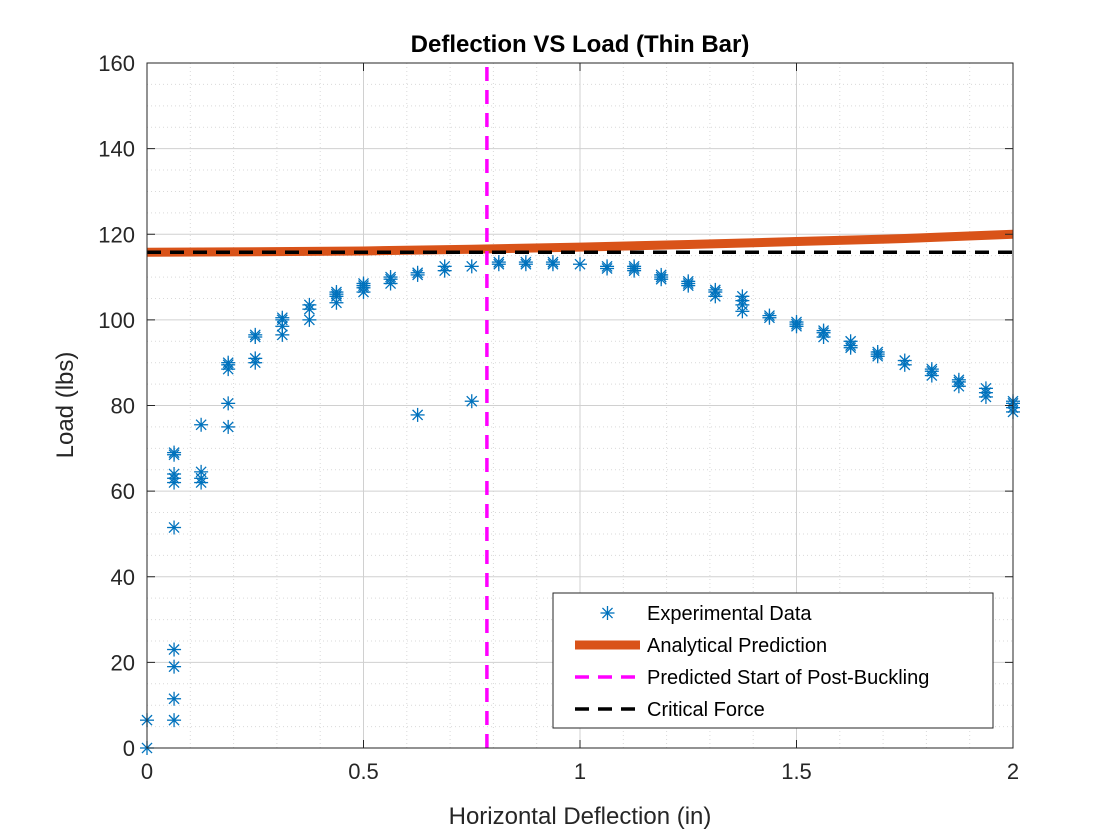 The height and width of the screenshot is (840, 1120). What do you see at coordinates (1013, 771) in the screenshot?
I see `x-tick-label: 2` at bounding box center [1013, 771].